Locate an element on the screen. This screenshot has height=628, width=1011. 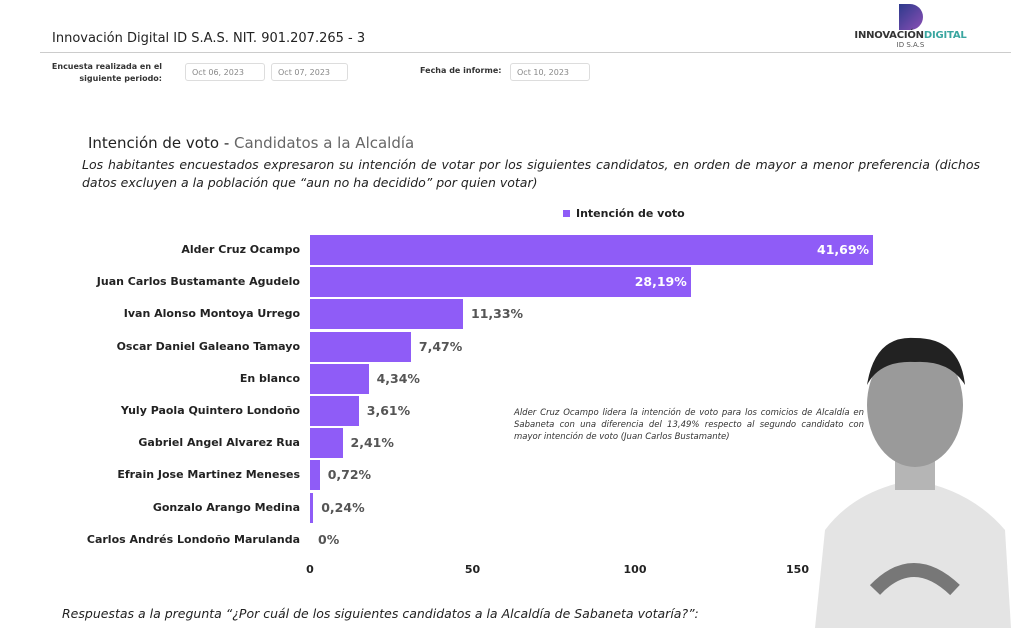
data-label: 0,24% is located at coordinates (343, 507).